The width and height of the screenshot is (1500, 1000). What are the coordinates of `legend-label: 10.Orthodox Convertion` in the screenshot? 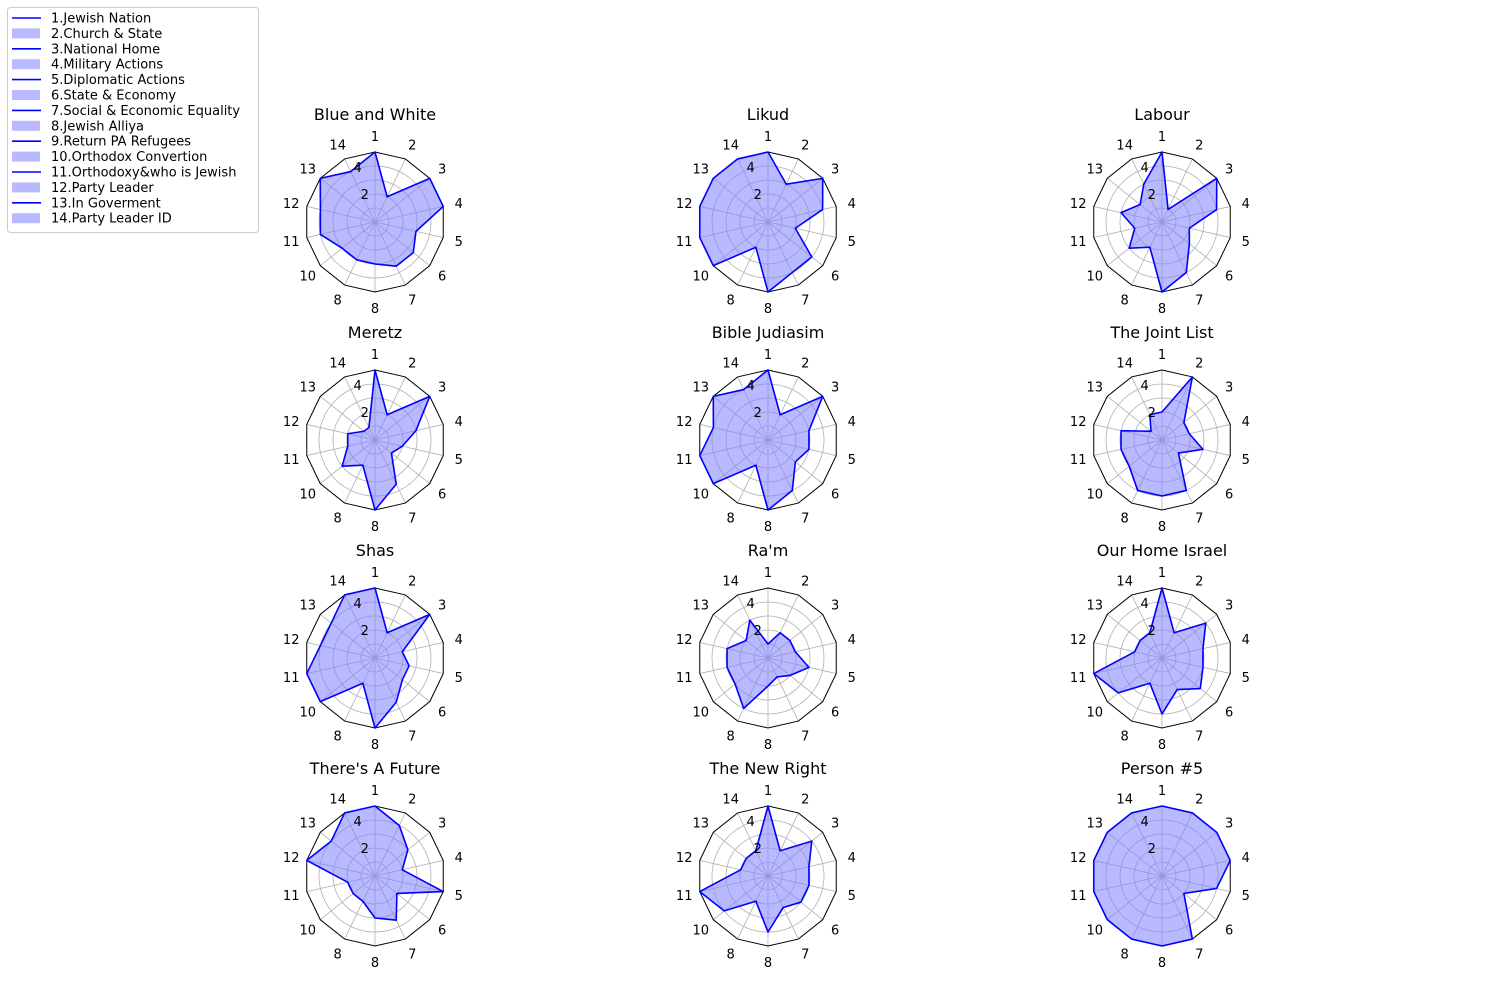 It's located at (129, 157).